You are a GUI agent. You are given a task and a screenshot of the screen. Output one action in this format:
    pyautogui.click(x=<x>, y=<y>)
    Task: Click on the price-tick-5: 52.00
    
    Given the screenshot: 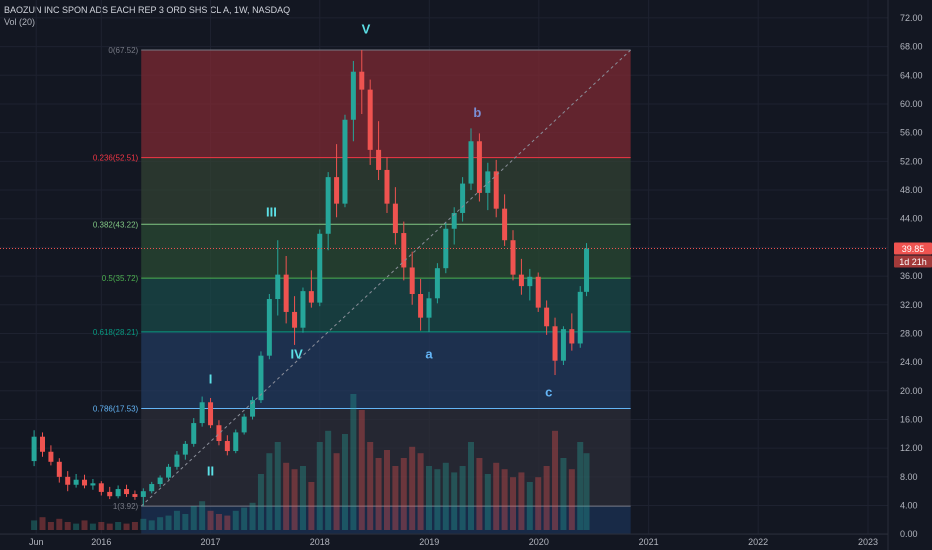 What is the action you would take?
    pyautogui.click(x=911, y=161)
    